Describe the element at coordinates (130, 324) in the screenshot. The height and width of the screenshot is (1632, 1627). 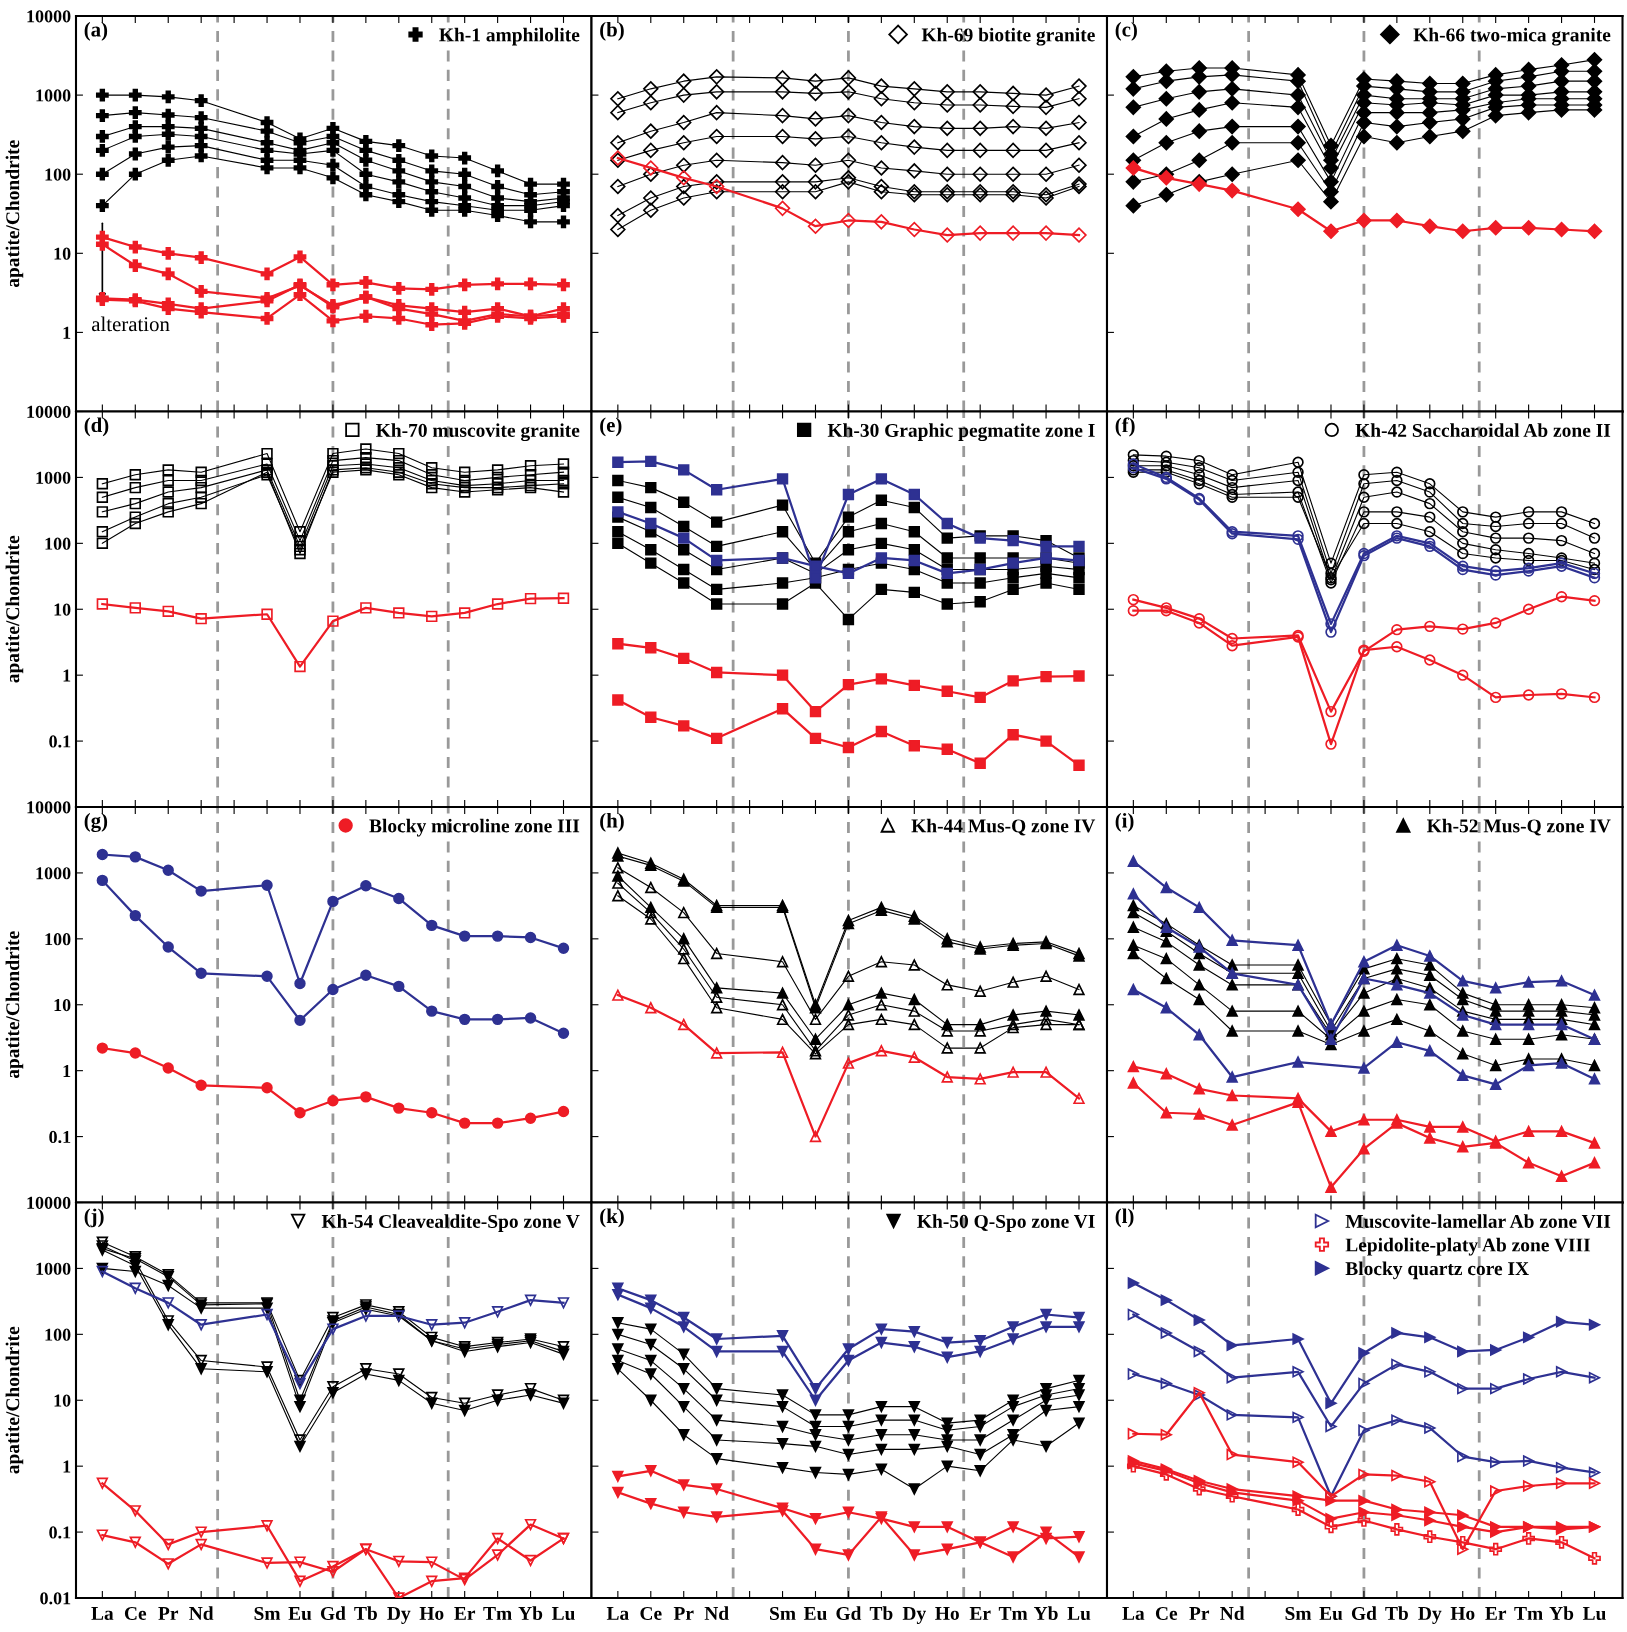
I see `annotation: alteration` at that location.